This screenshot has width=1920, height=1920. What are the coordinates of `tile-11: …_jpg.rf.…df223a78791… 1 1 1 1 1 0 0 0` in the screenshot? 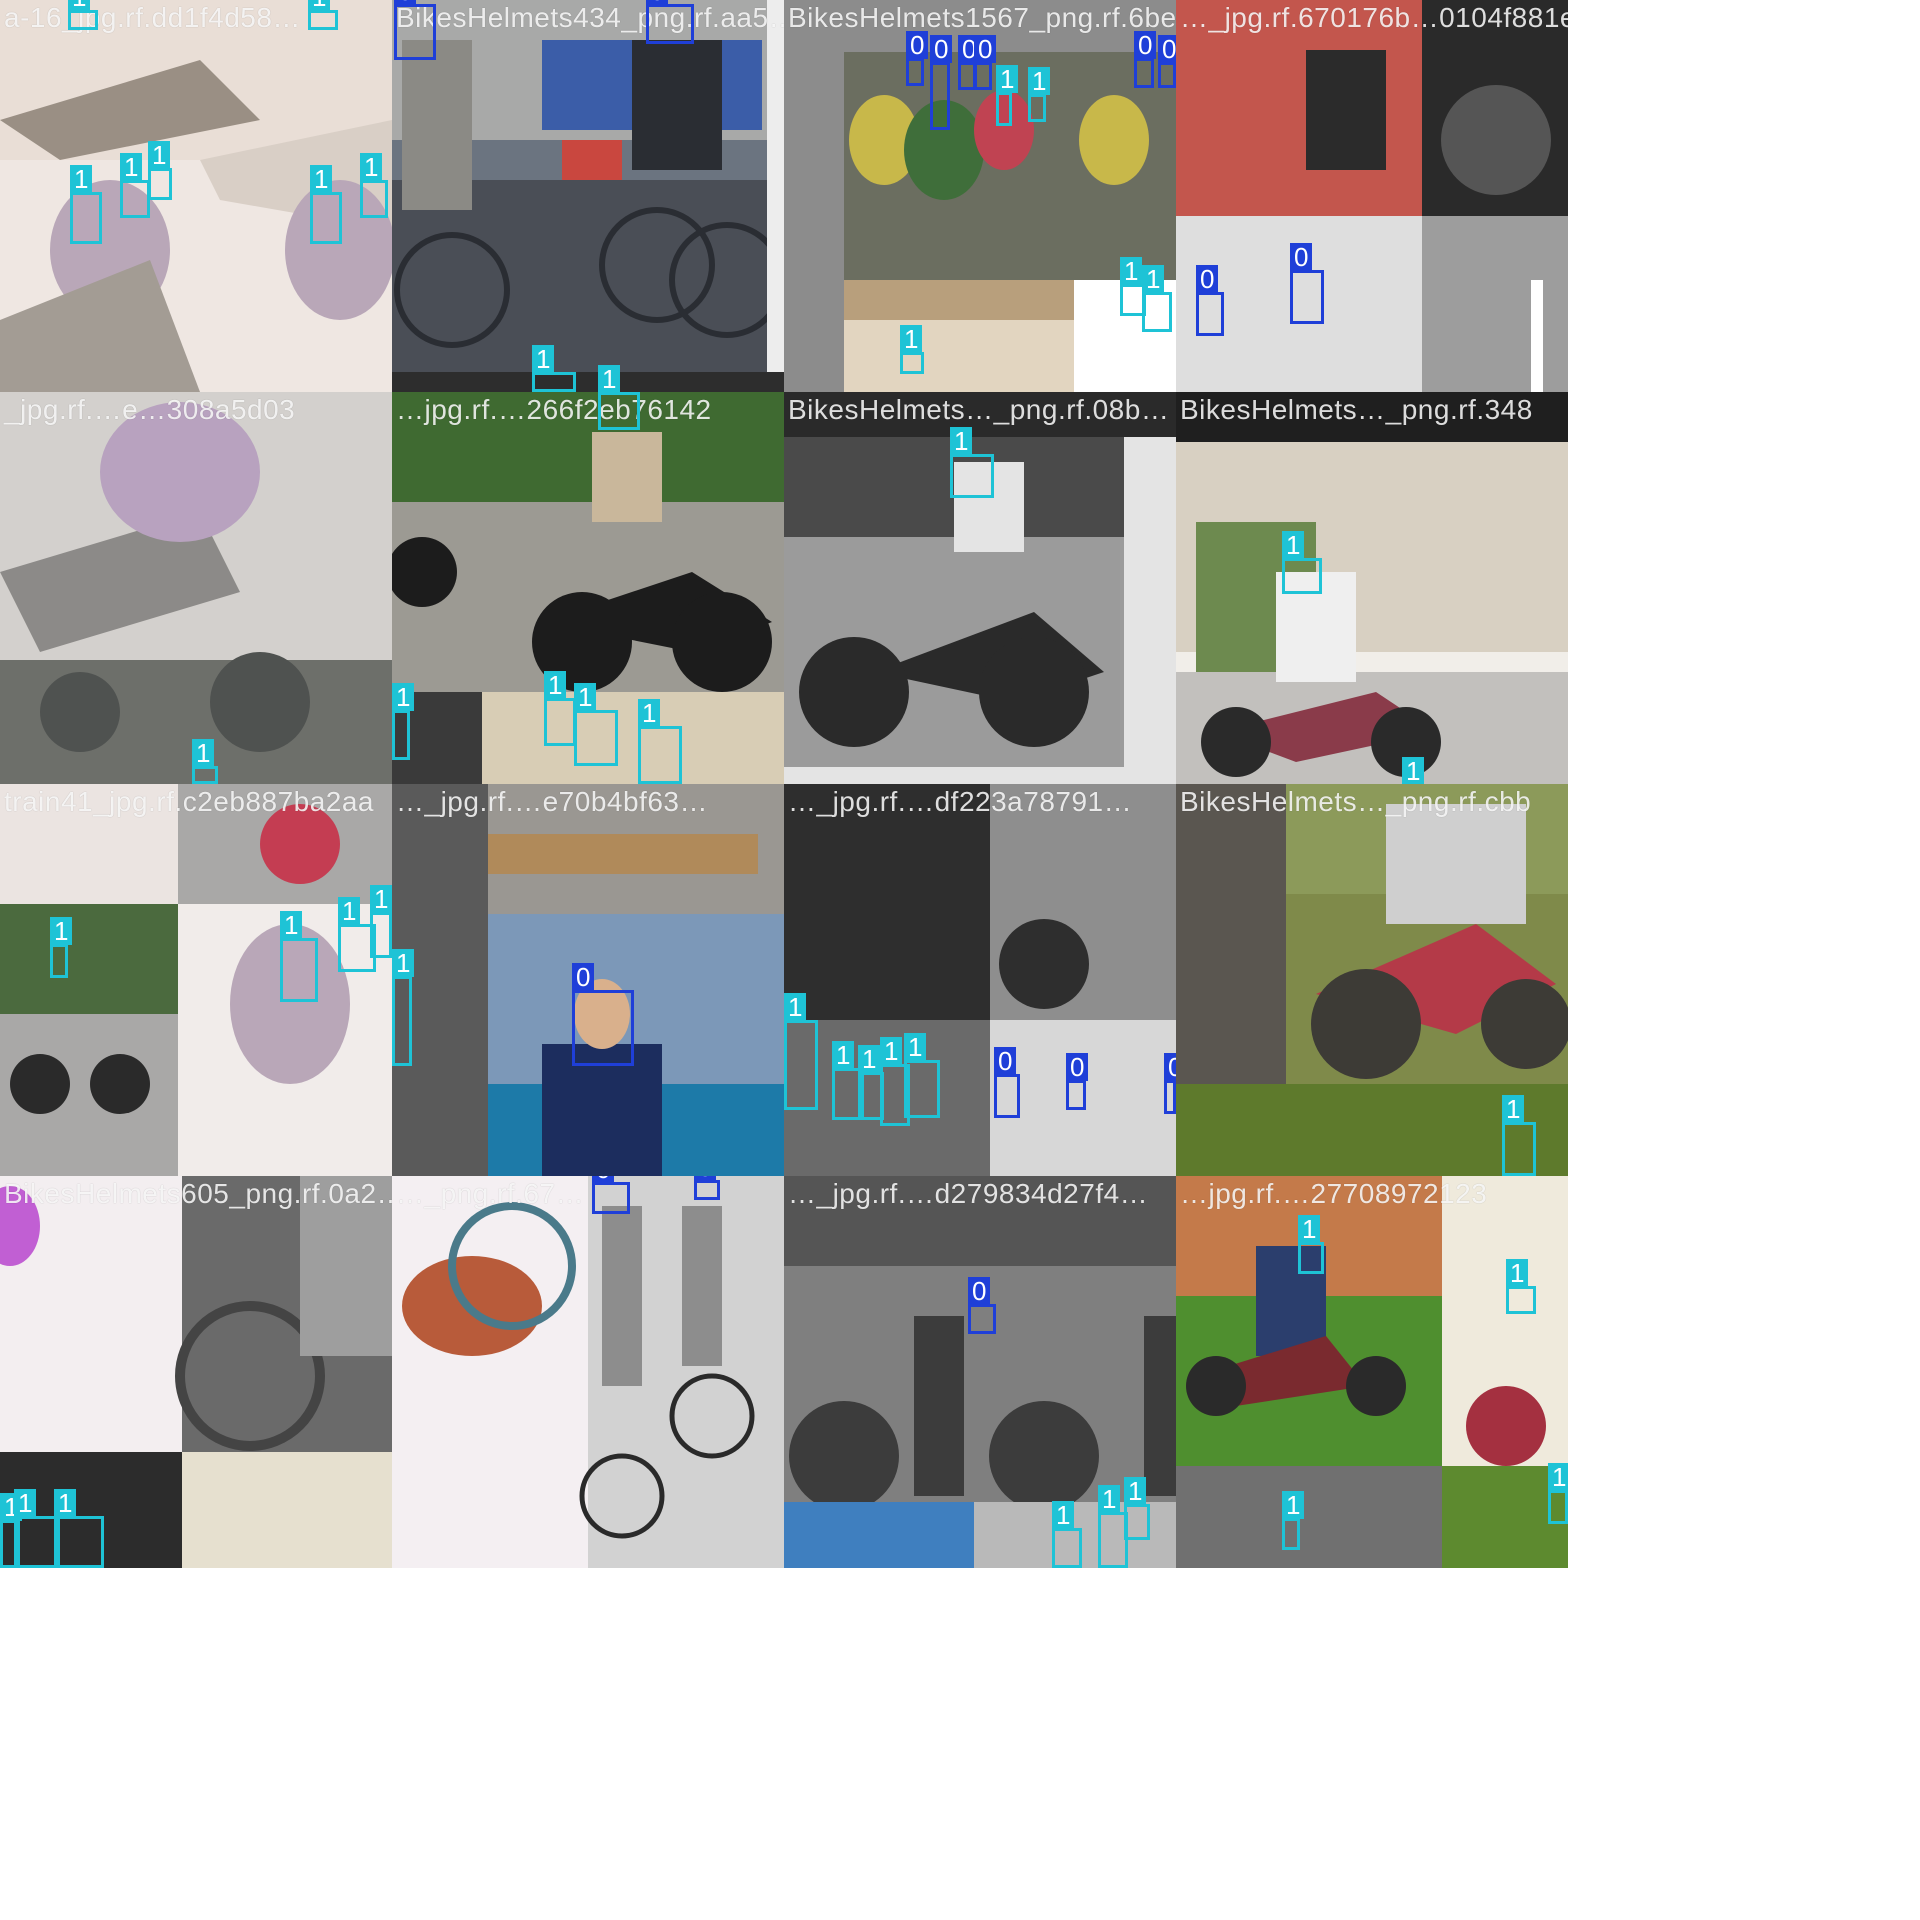 It's located at (980, 980).